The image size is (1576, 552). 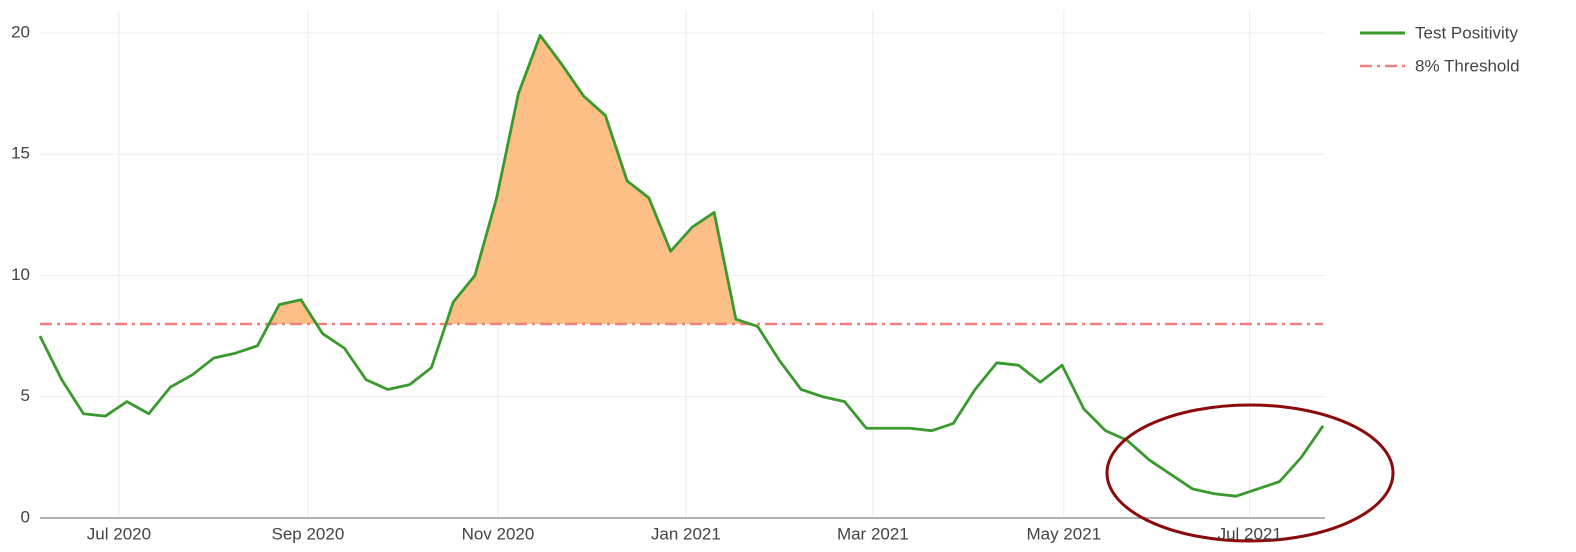 What do you see at coordinates (1467, 65) in the screenshot?
I see `legend-label: 8% Threshold` at bounding box center [1467, 65].